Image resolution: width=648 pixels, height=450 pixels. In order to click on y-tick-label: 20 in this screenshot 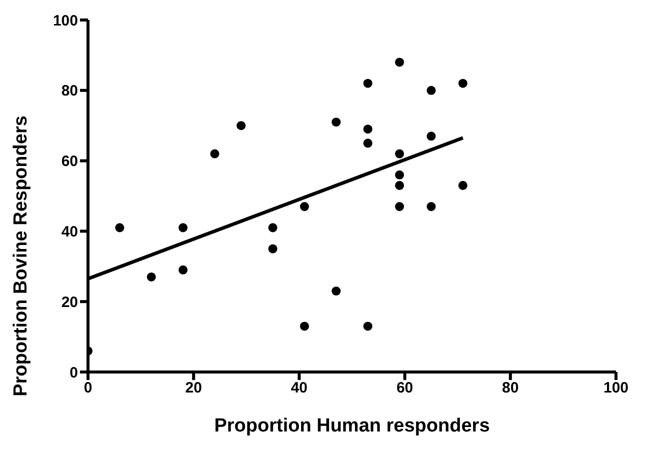, I will do `click(69, 302)`.